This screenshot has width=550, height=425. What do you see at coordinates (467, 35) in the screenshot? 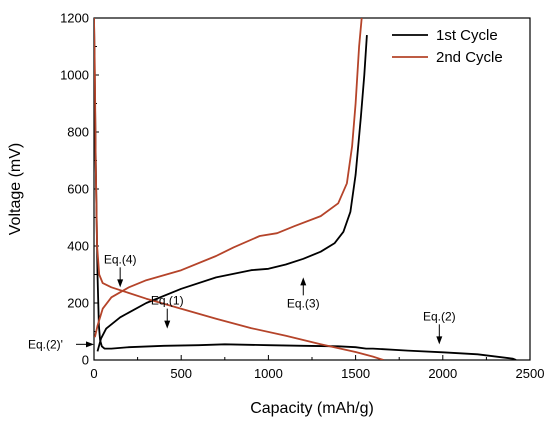
I see `legend-label: 1st Cycle` at bounding box center [467, 35].